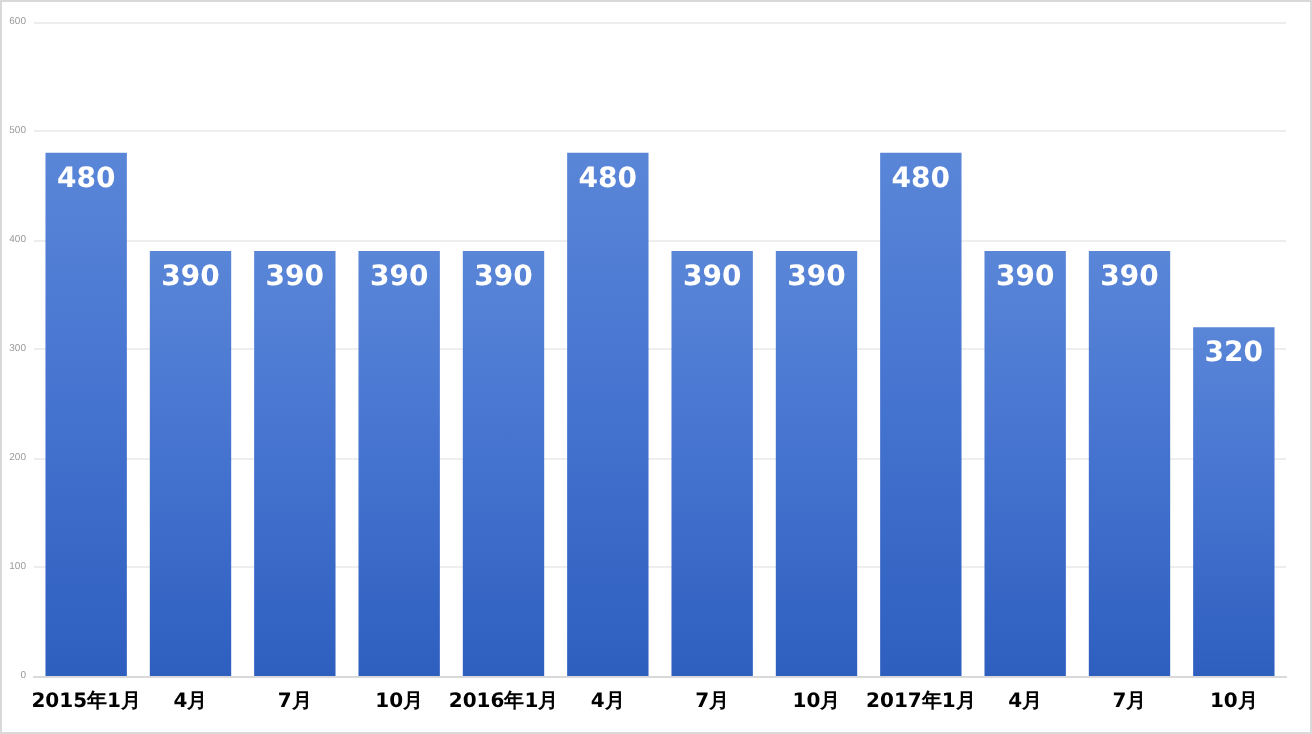 This screenshot has height=734, width=1312. Describe the element at coordinates (1234, 353) in the screenshot. I see `data-label: 320` at that location.